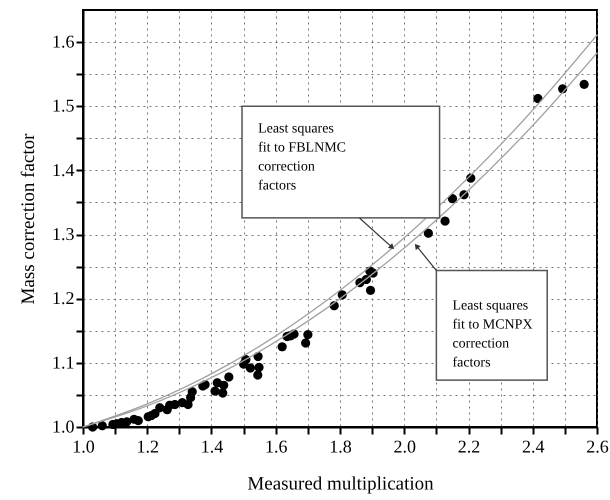  What do you see at coordinates (340, 446) in the screenshot?
I see `x-tick-label: 1.8` at bounding box center [340, 446].